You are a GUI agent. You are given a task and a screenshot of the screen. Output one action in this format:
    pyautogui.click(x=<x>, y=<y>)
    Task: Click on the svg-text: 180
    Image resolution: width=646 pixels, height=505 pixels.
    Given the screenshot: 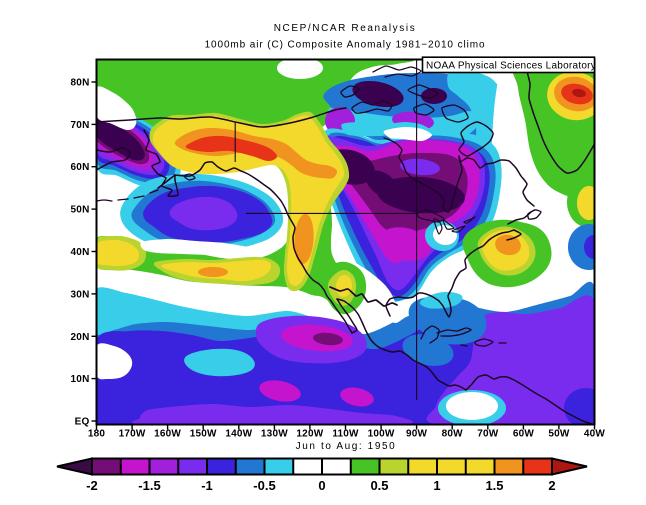 What is the action you would take?
    pyautogui.click(x=97, y=434)
    